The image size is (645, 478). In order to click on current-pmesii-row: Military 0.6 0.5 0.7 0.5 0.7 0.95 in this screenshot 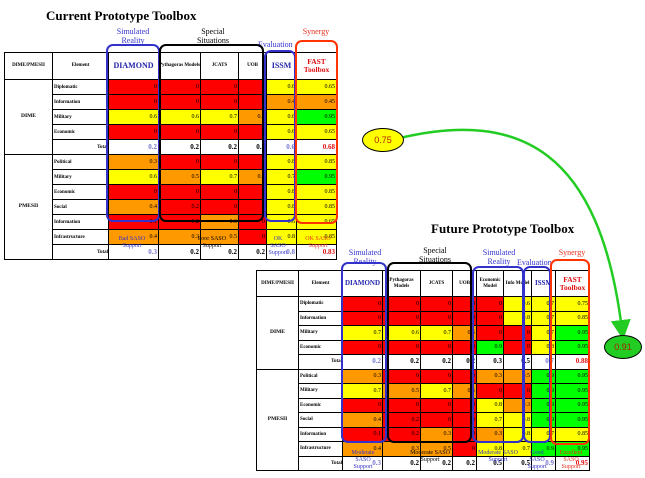, I will do `click(171, 177)`.